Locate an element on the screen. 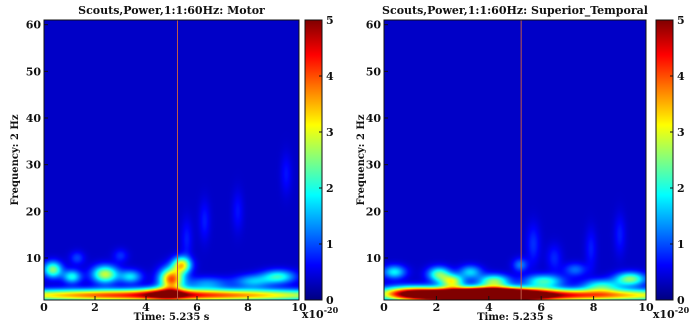 The width and height of the screenshot is (697, 322). chart-title: Scouts,Power,1:1:60Hz: Superior_Temporal is located at coordinates (515, 11).